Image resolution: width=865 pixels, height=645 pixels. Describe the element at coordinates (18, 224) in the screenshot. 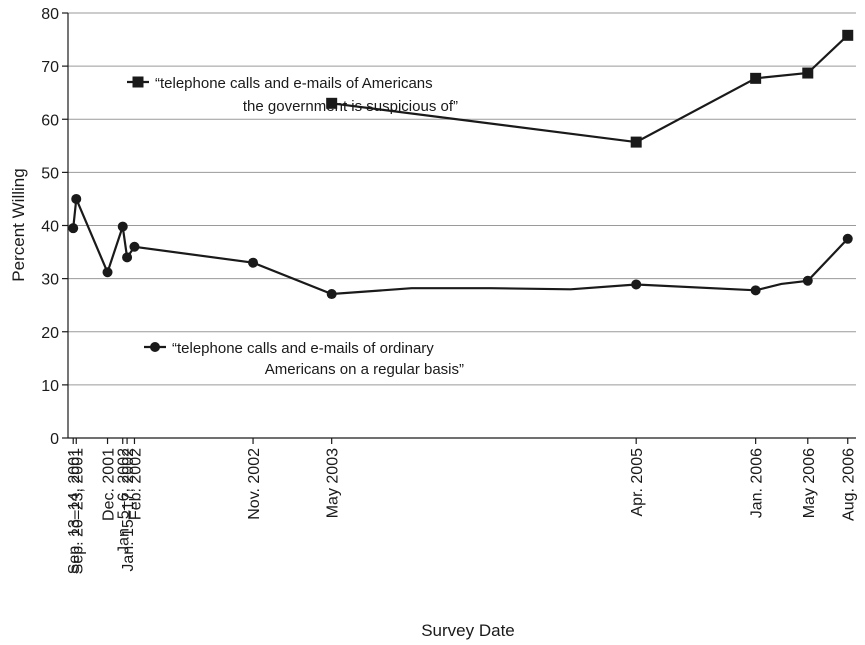

I see `y-axis-title: Percent Willing` at that location.